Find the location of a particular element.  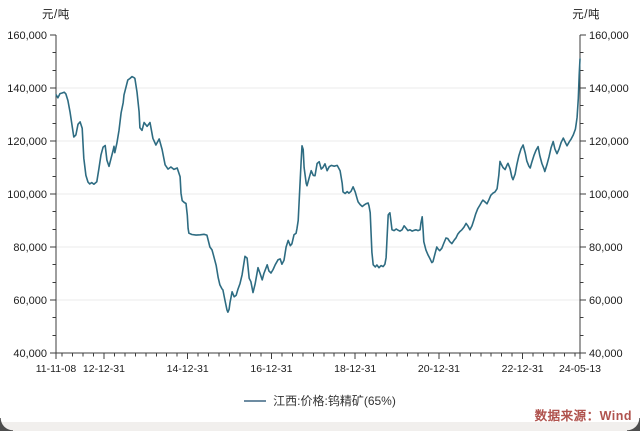

x-axis-label: 12-12-31 is located at coordinates (104, 369).